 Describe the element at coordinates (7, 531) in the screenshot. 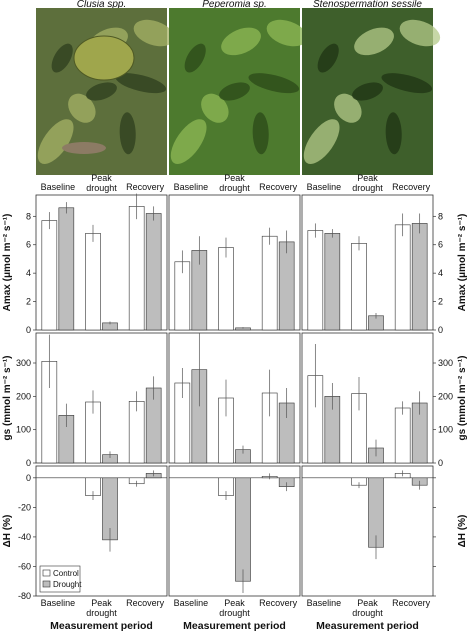

I see `y-title-left-2: ΔH (%)` at that location.